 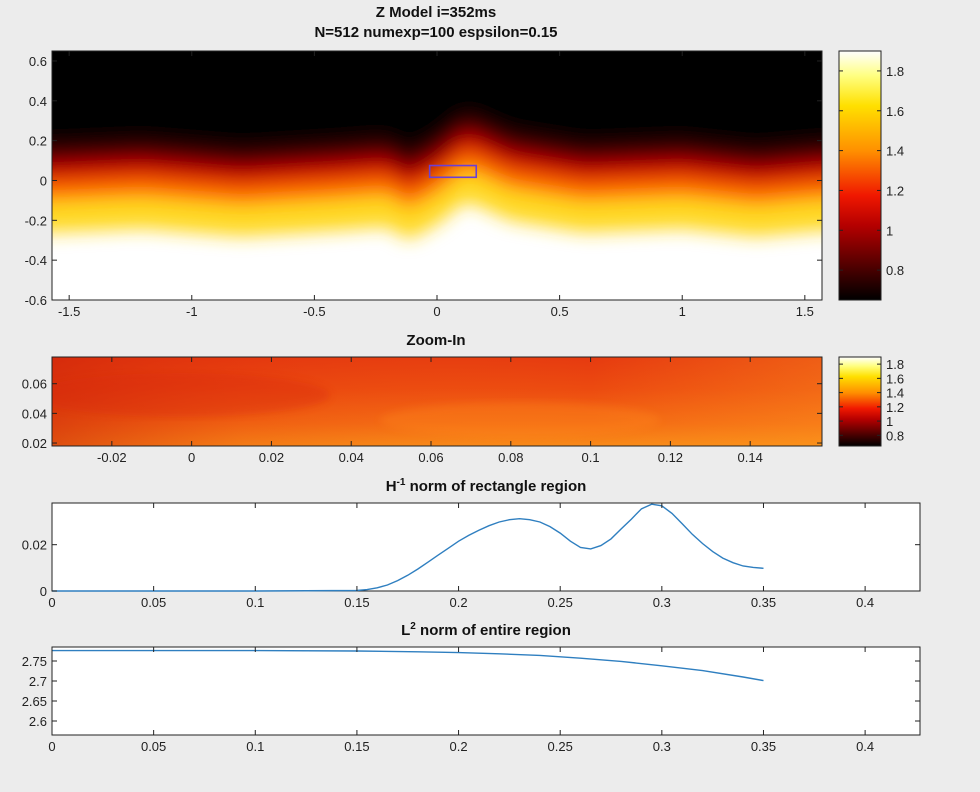 What do you see at coordinates (192, 311) in the screenshot?
I see `main-xtick-label: -1` at bounding box center [192, 311].